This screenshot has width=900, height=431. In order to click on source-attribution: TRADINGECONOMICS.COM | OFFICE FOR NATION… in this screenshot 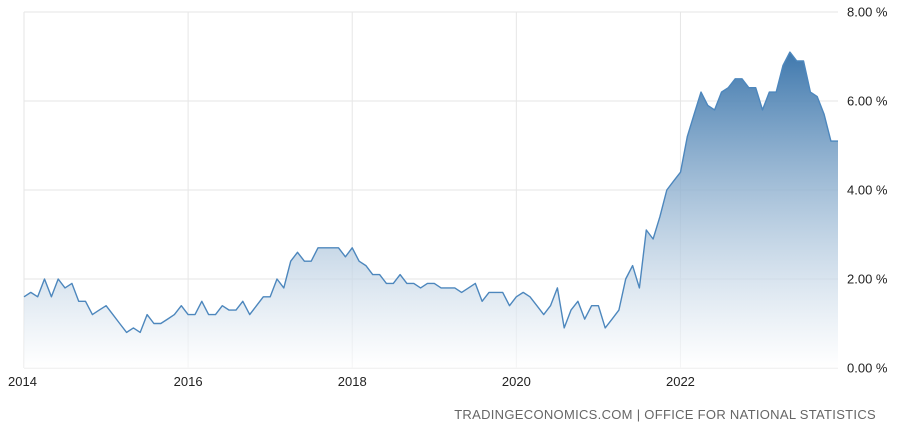, I will do `click(665, 414)`.